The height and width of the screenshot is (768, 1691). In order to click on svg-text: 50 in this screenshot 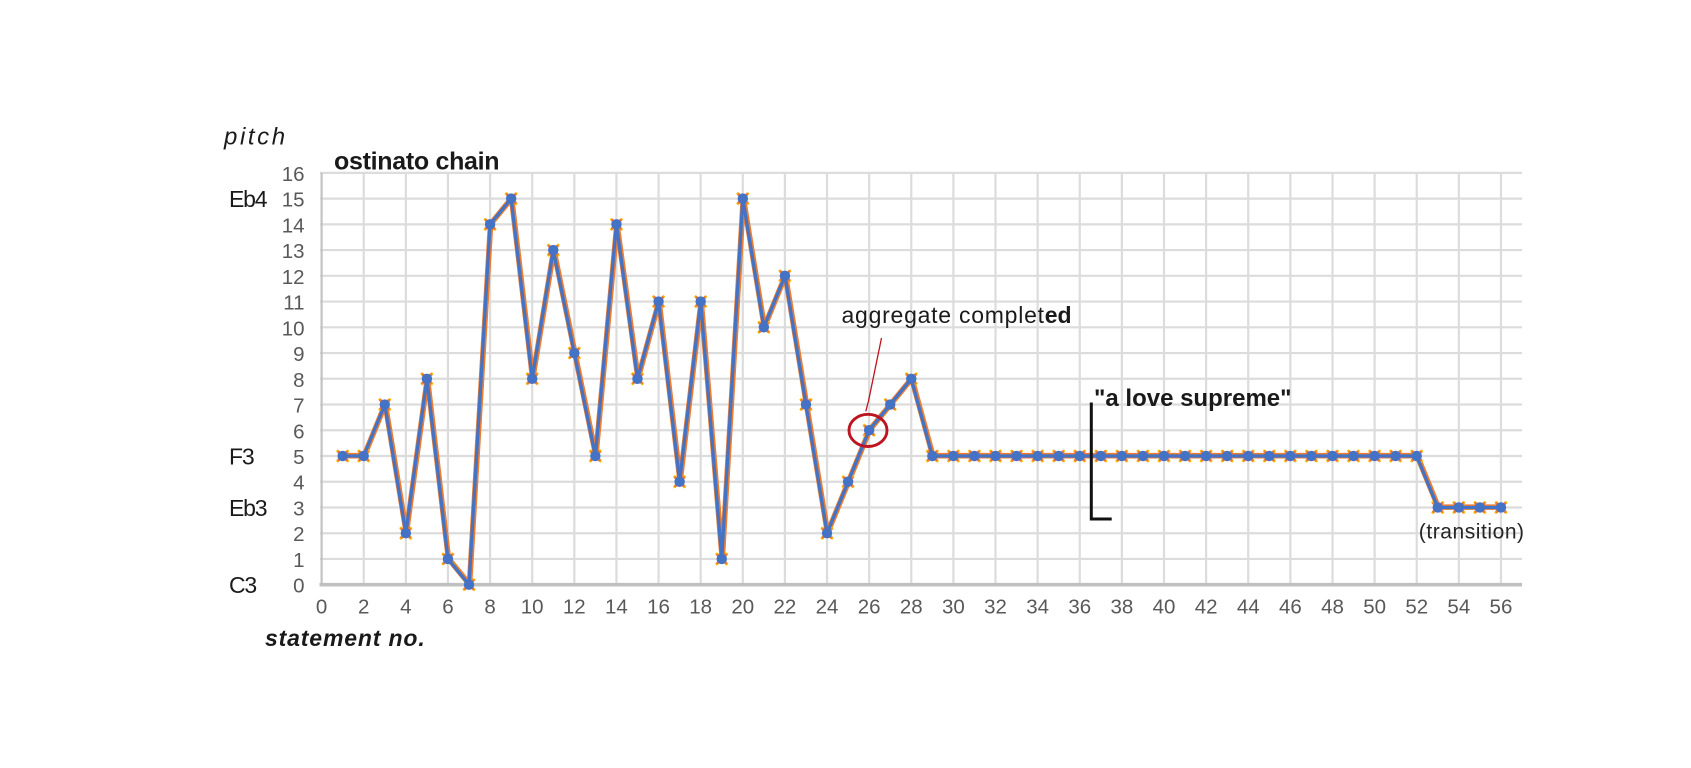, I will do `click(1374, 607)`.